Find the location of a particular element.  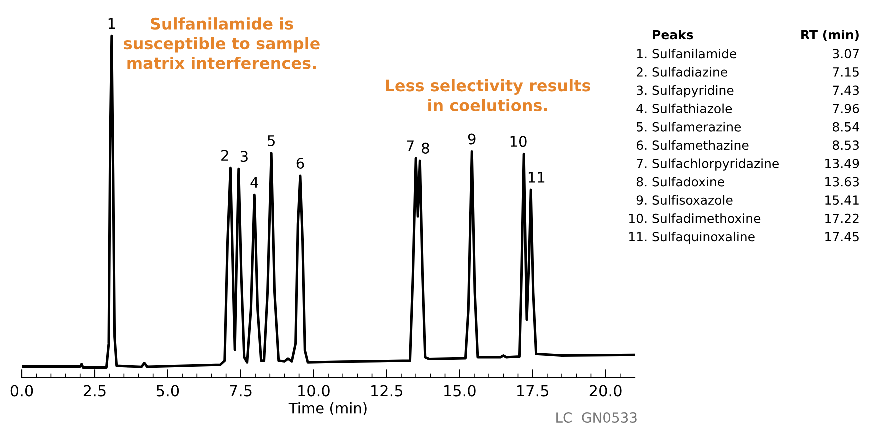

text: 13.63 is located at coordinates (842, 182).